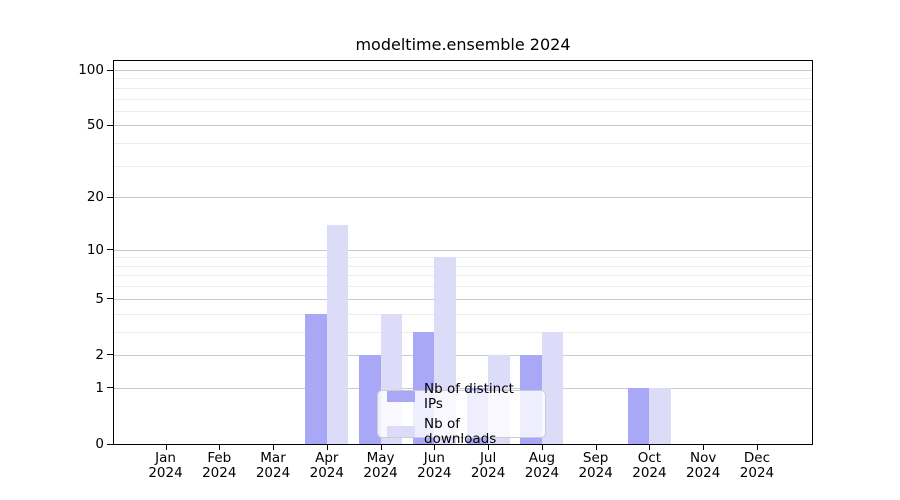 The image size is (900, 500). I want to click on legend-item-downloads: Nb of downloads, so click(461, 431).